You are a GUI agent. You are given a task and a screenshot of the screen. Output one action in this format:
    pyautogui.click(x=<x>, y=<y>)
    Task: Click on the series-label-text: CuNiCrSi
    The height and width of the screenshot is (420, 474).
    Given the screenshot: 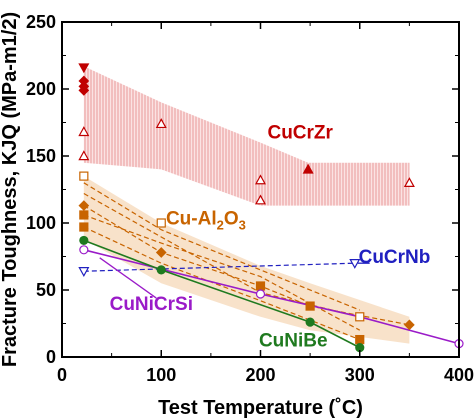 What is the action you would take?
    pyautogui.click(x=151, y=304)
    